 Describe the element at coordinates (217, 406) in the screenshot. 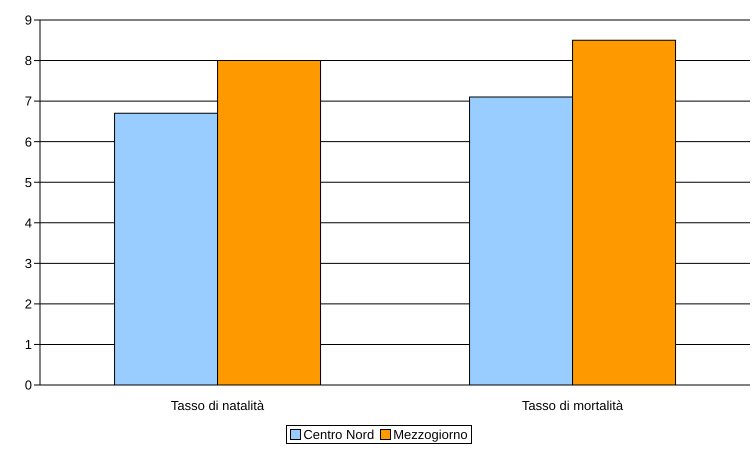

I see `x-tick-label: Tasso di natalità` at that location.